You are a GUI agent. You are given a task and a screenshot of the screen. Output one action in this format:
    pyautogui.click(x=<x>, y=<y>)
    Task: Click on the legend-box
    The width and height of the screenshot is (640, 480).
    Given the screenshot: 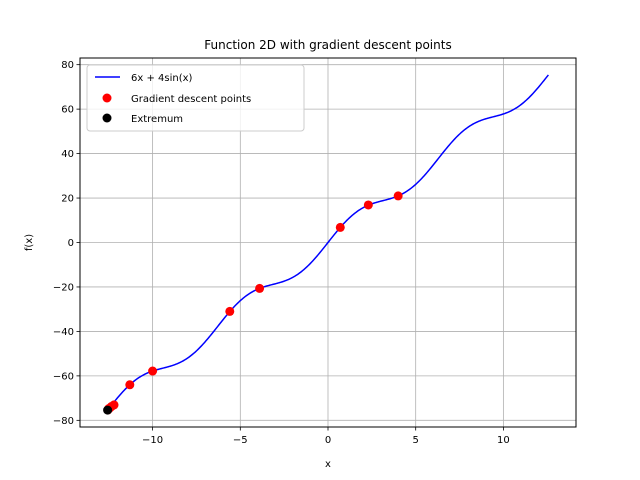 What is the action you would take?
    pyautogui.click(x=195, y=98)
    